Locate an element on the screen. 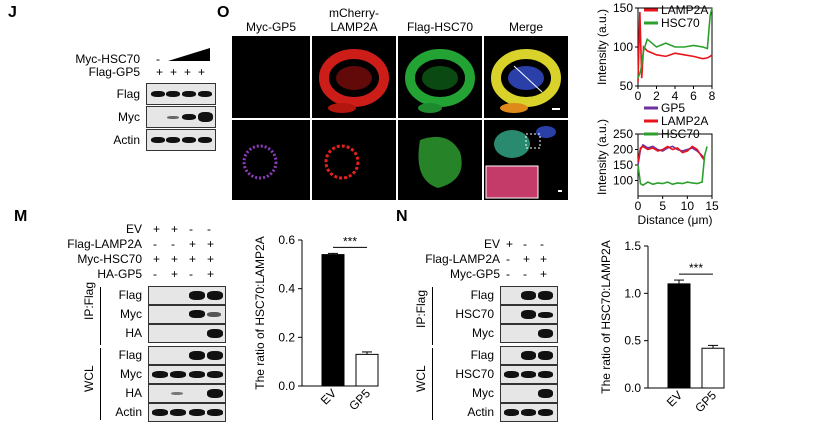 This screenshot has height=444, width=819. condition-label: Flag-GP5 is located at coordinates (114, 72).